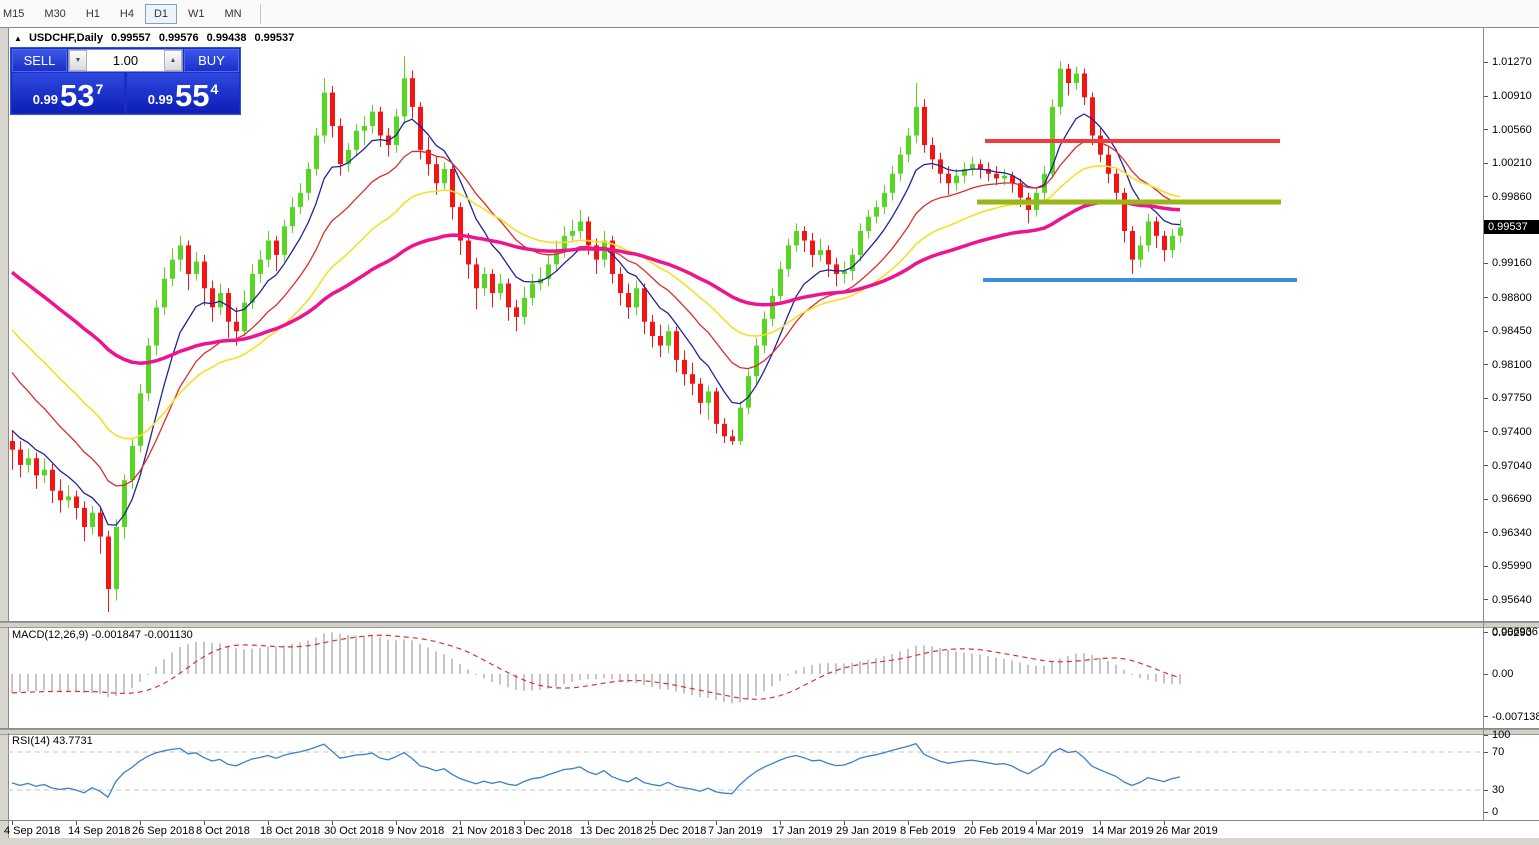 The image size is (1539, 845). I want to click on price-axis-label: 0.95640, so click(1512, 599).